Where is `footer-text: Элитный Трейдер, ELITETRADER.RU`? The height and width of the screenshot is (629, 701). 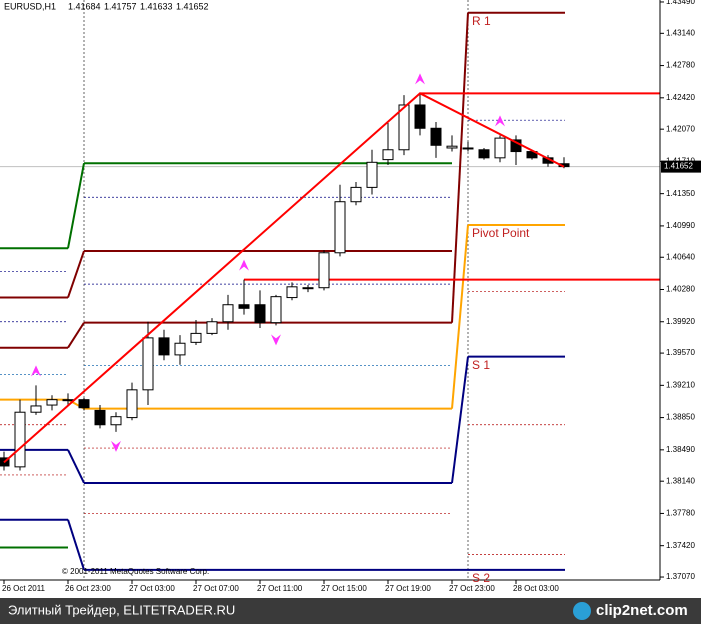
footer-text: Элитный Трейдер, ELITETRADER.RU is located at coordinates (121, 609).